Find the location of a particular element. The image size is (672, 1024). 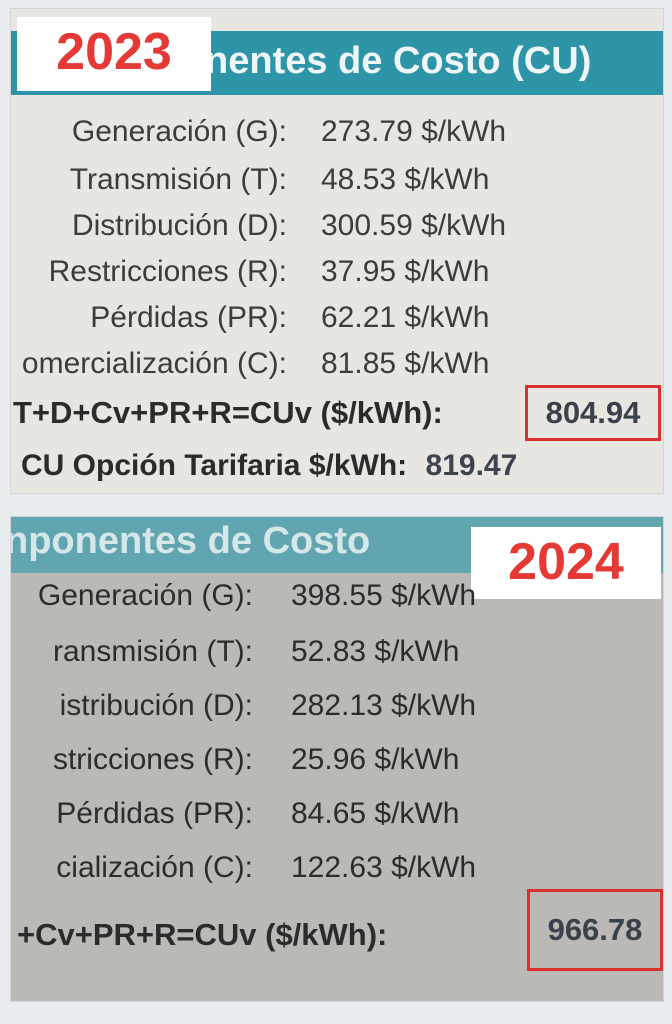

row-transmision: Transmisión (T): 48.53 $/kWh is located at coordinates (337, 186).